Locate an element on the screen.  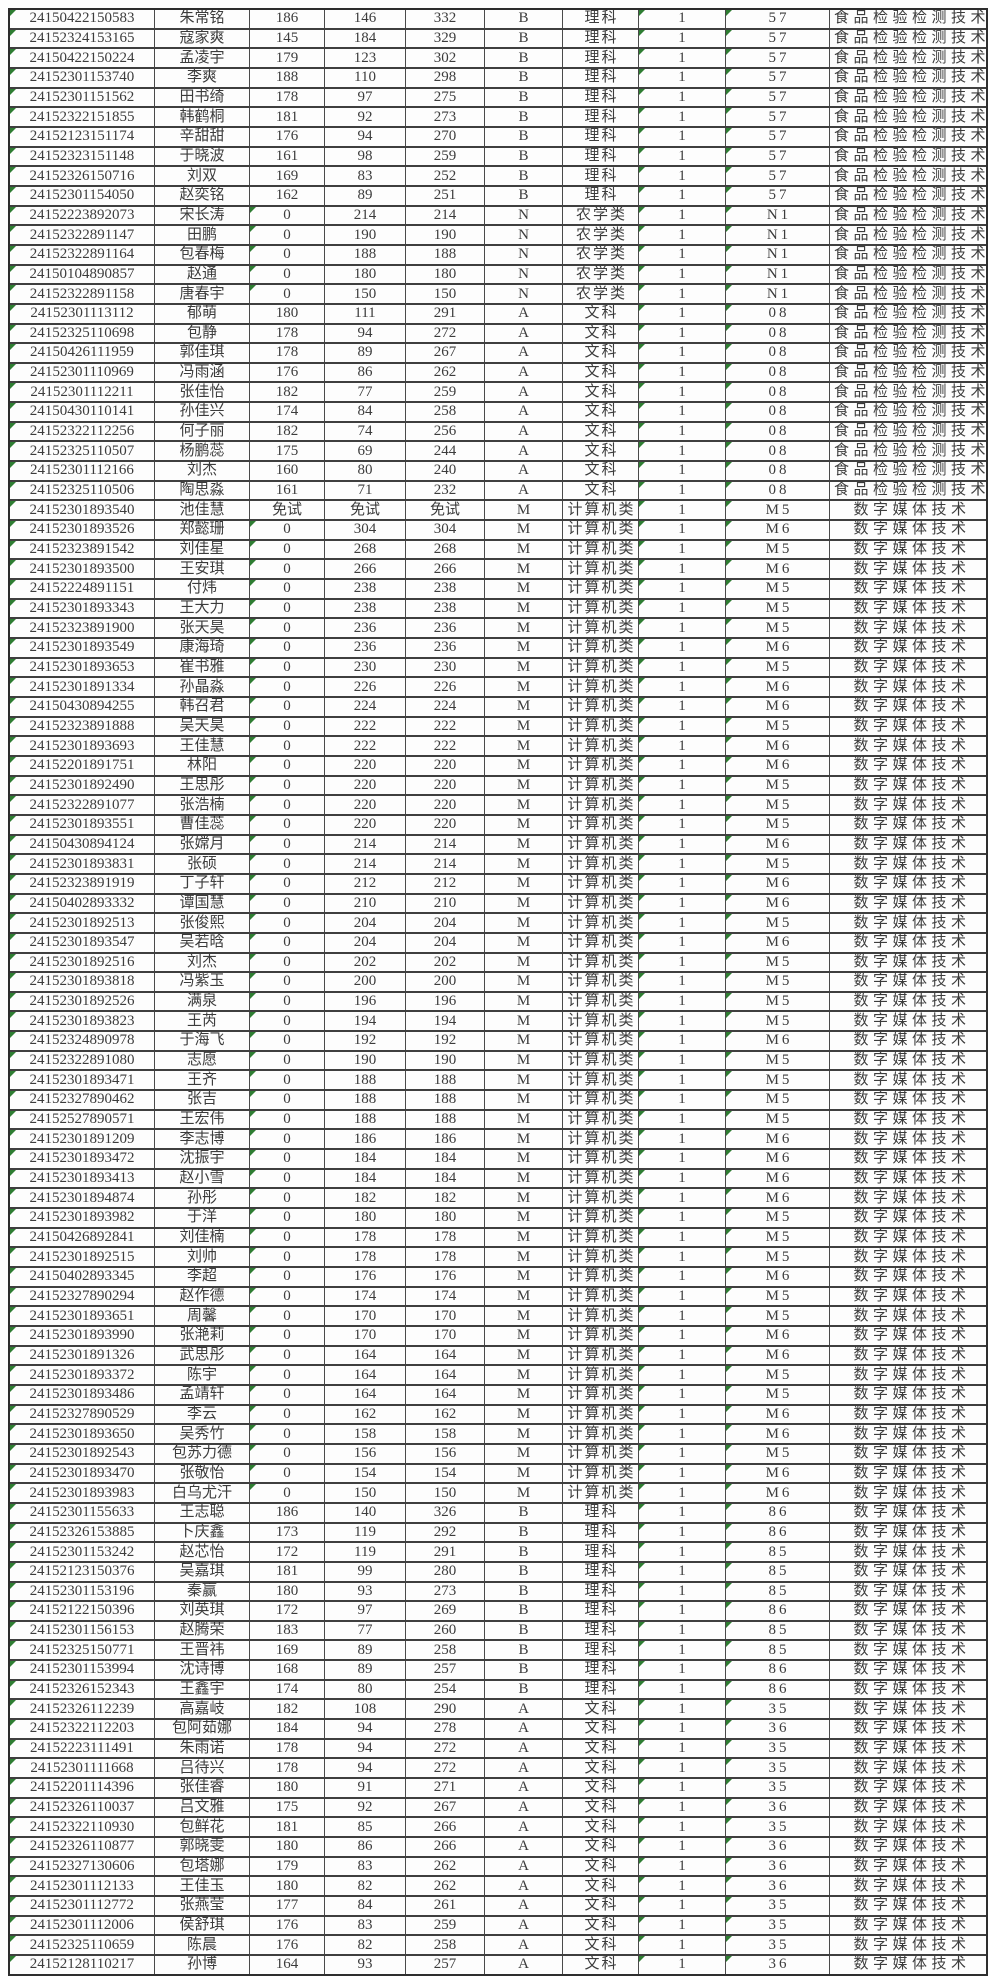
cell-exam_id: 24152123150376 is located at coordinates (82, 1571).